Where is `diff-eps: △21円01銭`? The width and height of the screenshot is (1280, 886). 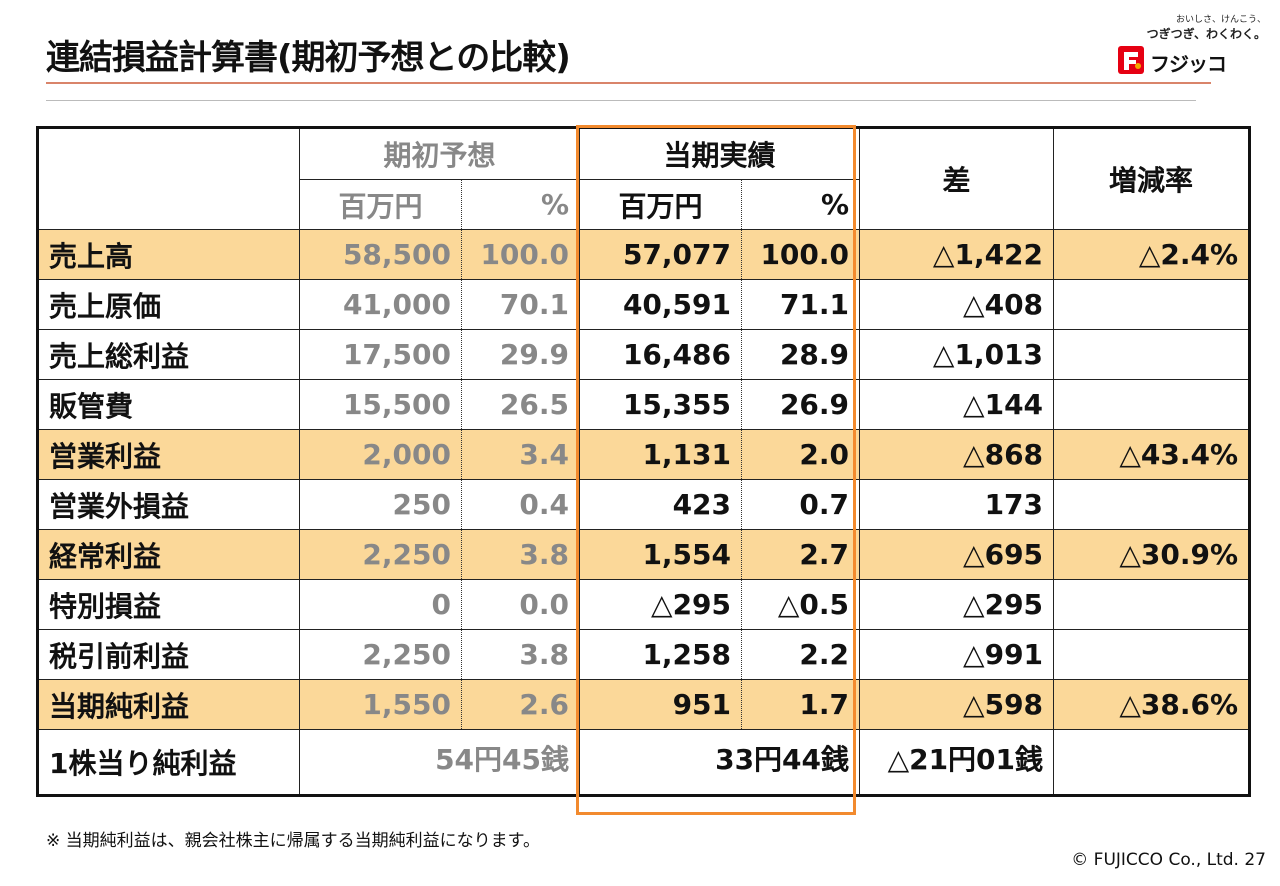
diff-eps: △21円01銭 is located at coordinates (957, 762).